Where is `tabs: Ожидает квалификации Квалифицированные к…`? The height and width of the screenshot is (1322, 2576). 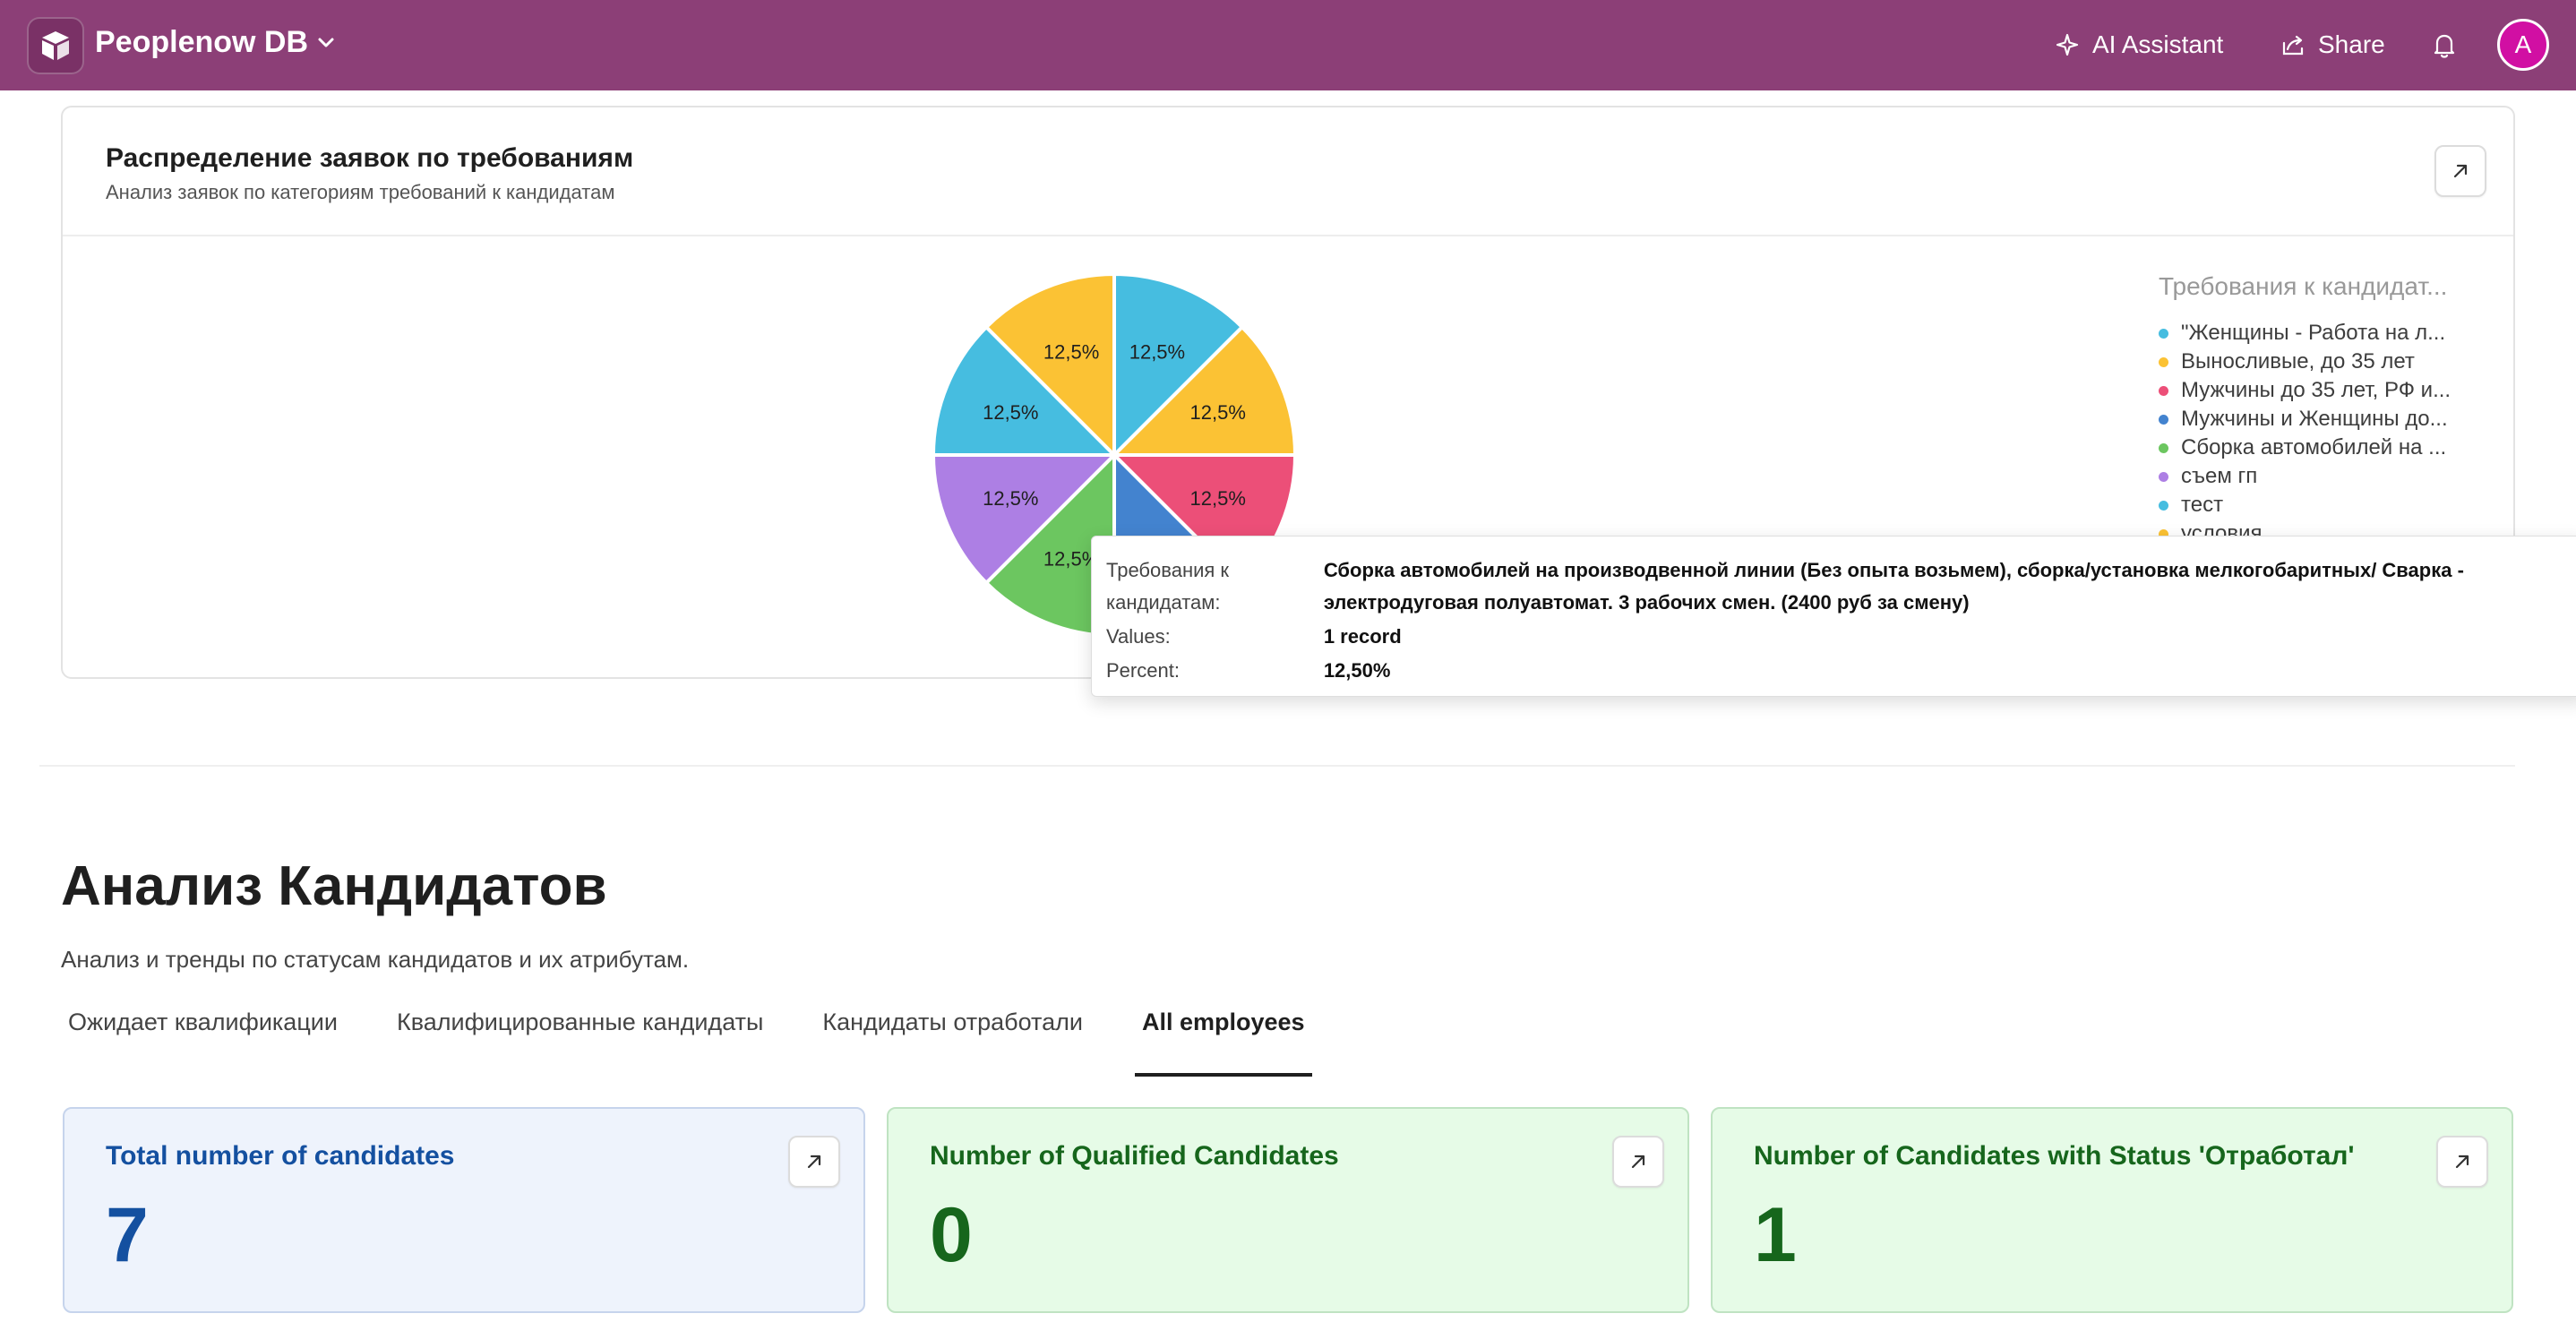
tabs: Ожидает квалификации Квалифицированные к… is located at coordinates (709, 1039).